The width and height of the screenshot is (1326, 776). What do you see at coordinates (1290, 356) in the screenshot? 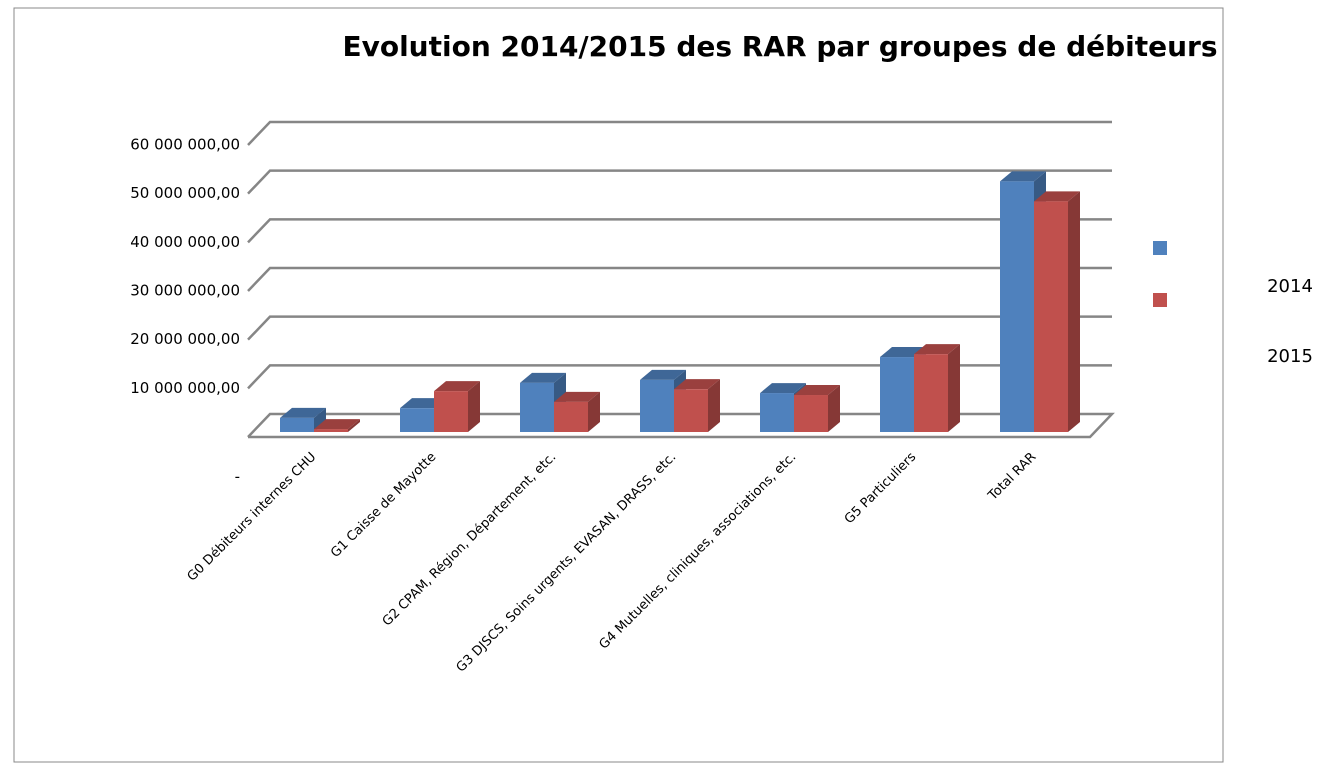
I see `legend-label: 2015` at bounding box center [1290, 356].